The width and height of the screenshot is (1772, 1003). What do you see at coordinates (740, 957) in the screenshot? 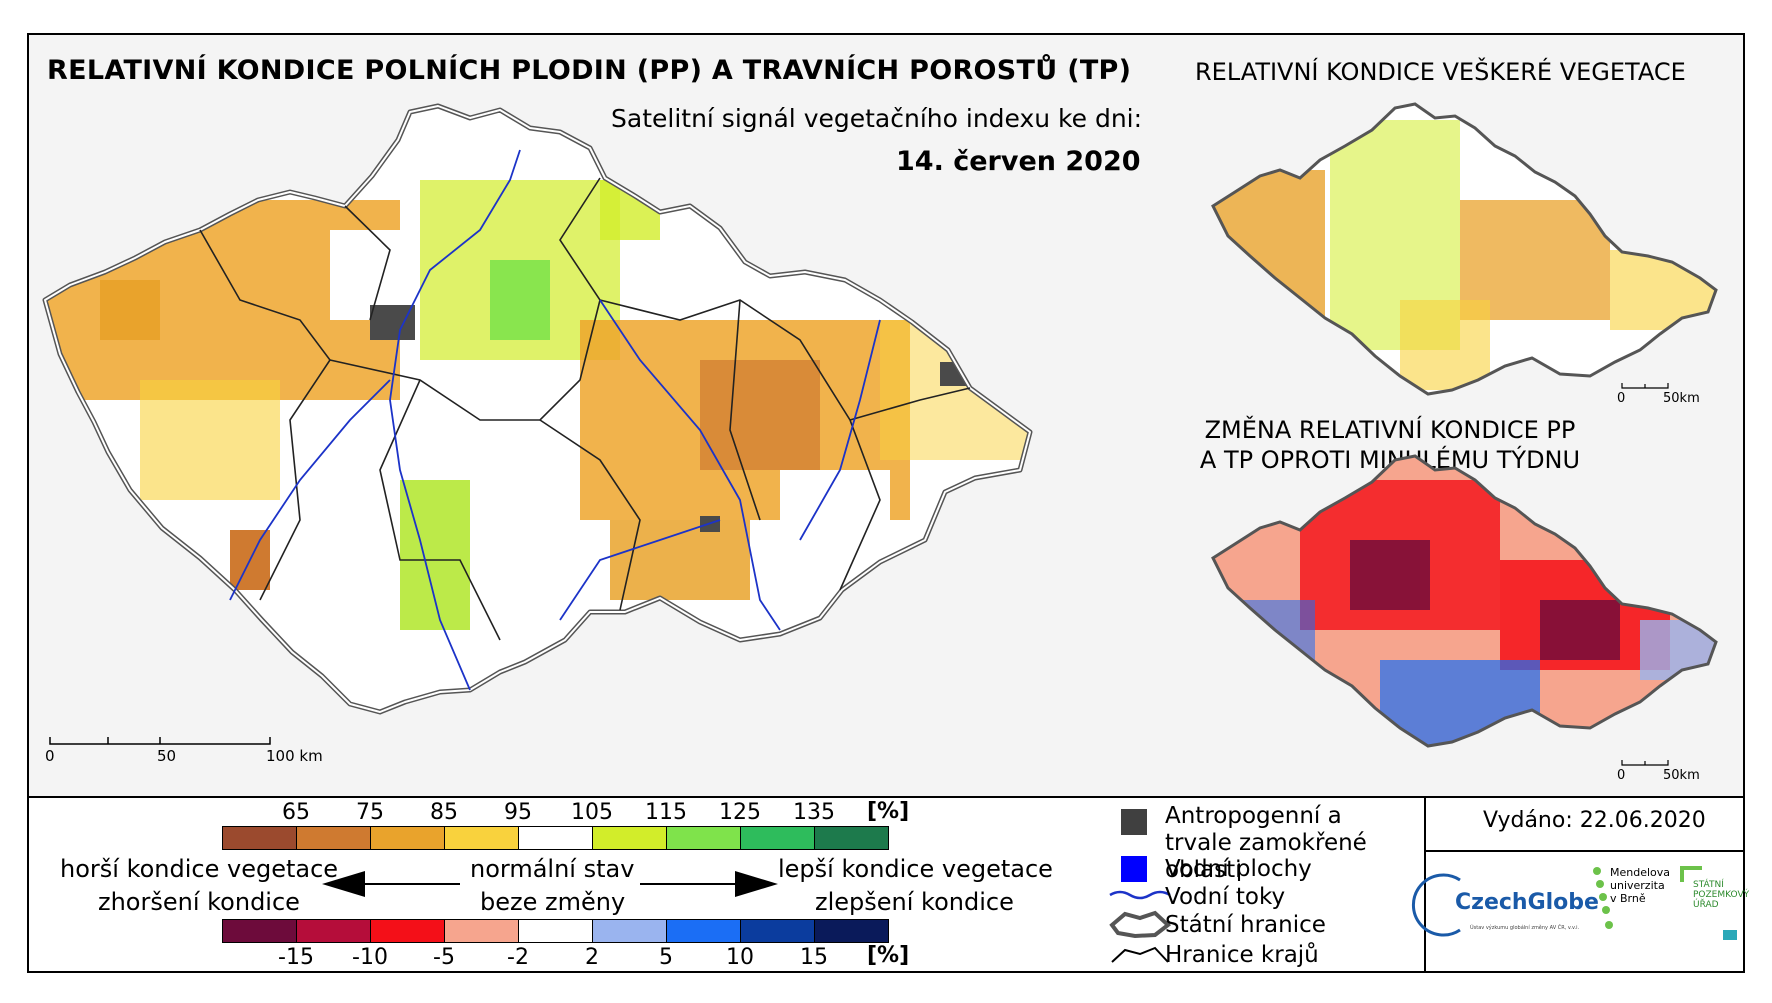
I see `change-tick-label: 10` at bounding box center [740, 957].